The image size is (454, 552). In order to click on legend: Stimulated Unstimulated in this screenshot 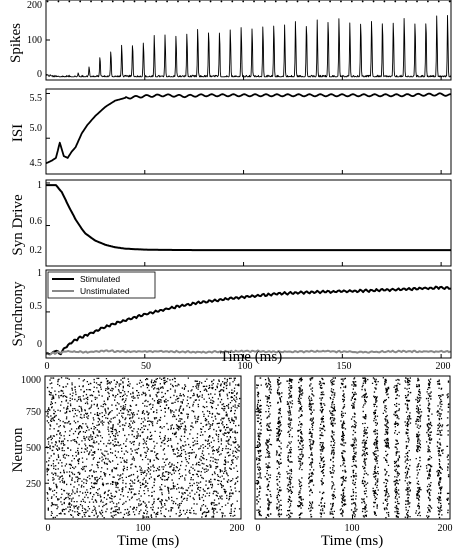, I will do `click(101, 285)`.